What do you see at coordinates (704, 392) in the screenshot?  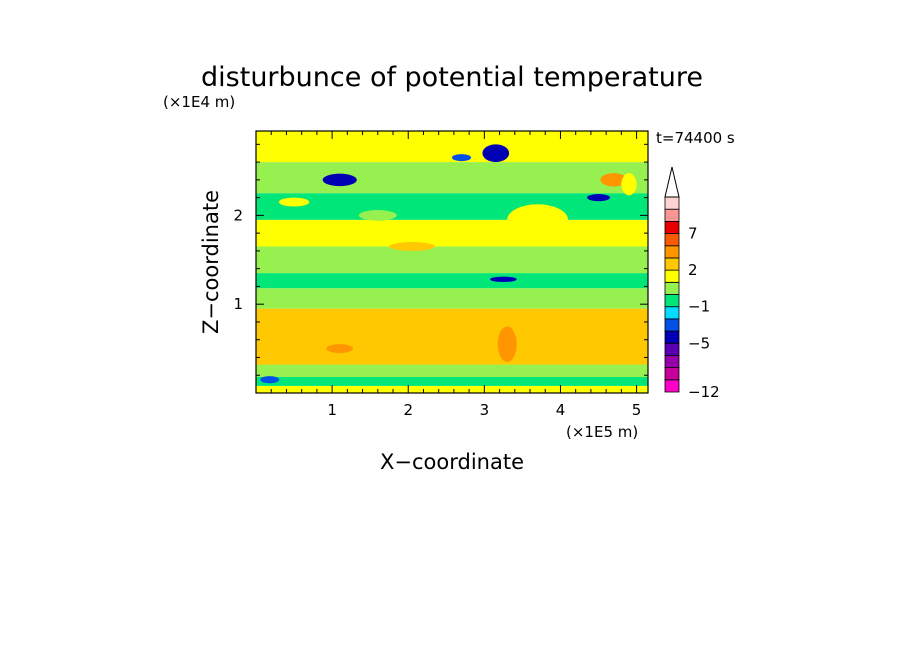 I see `colorbar-label-4: −12` at bounding box center [704, 392].